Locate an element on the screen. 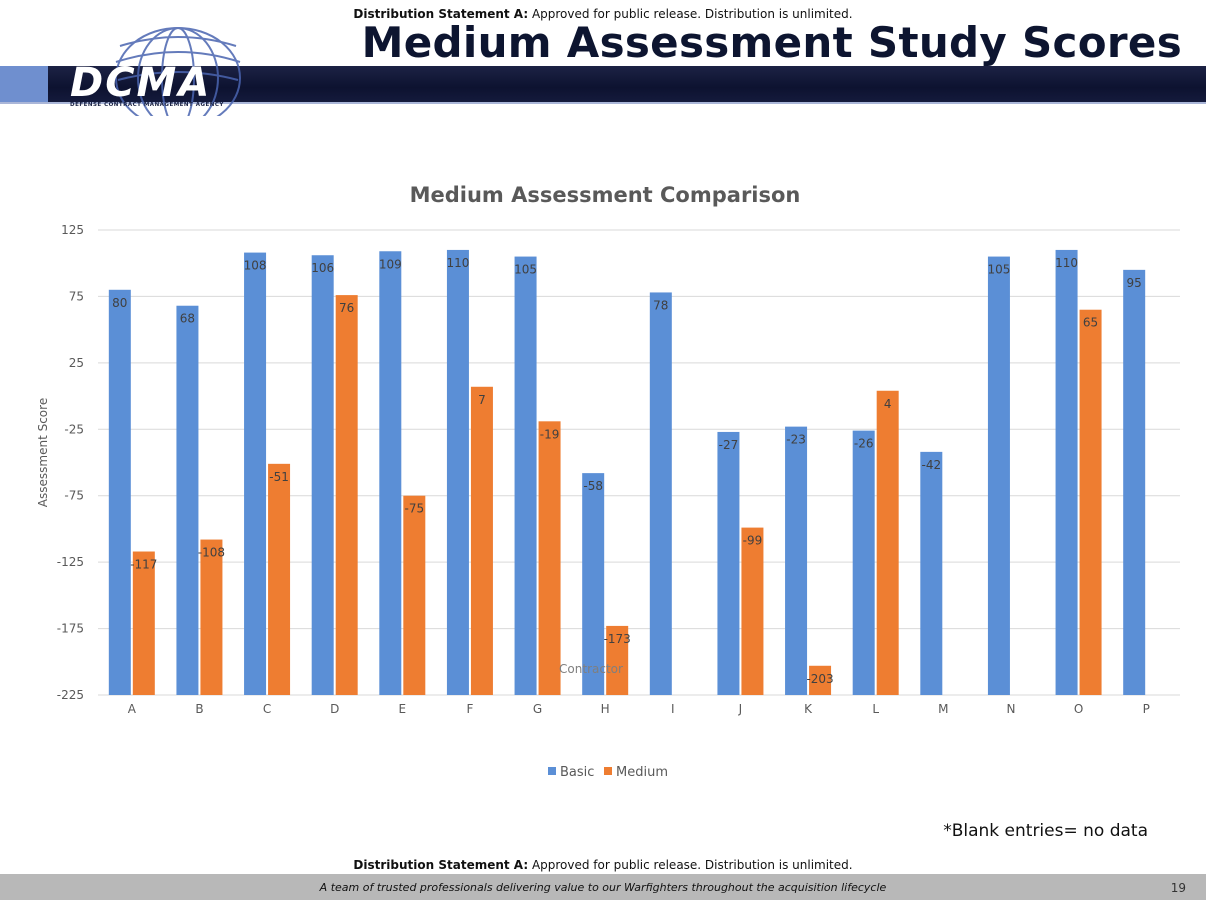 Image resolution: width=1206 pixels, height=904 pixels. data-label: -108 is located at coordinates (211, 553).